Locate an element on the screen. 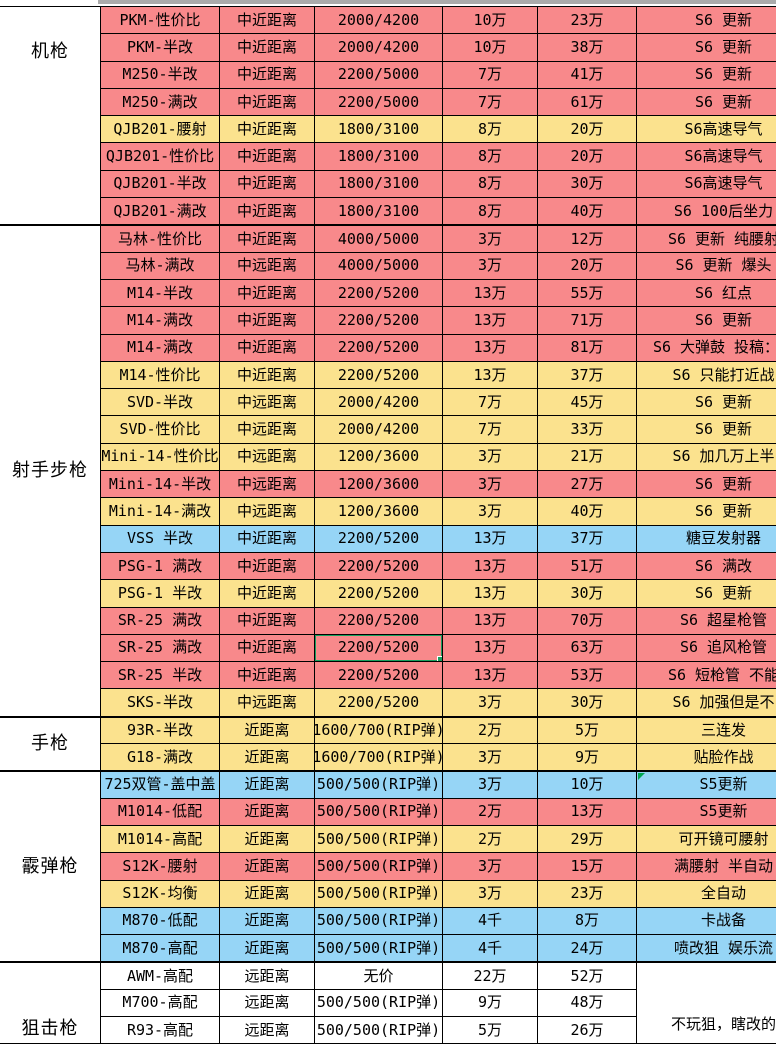 Image resolution: width=776 pixels, height=1044 pixels. full-price-cell: 27万 is located at coordinates (587, 485).